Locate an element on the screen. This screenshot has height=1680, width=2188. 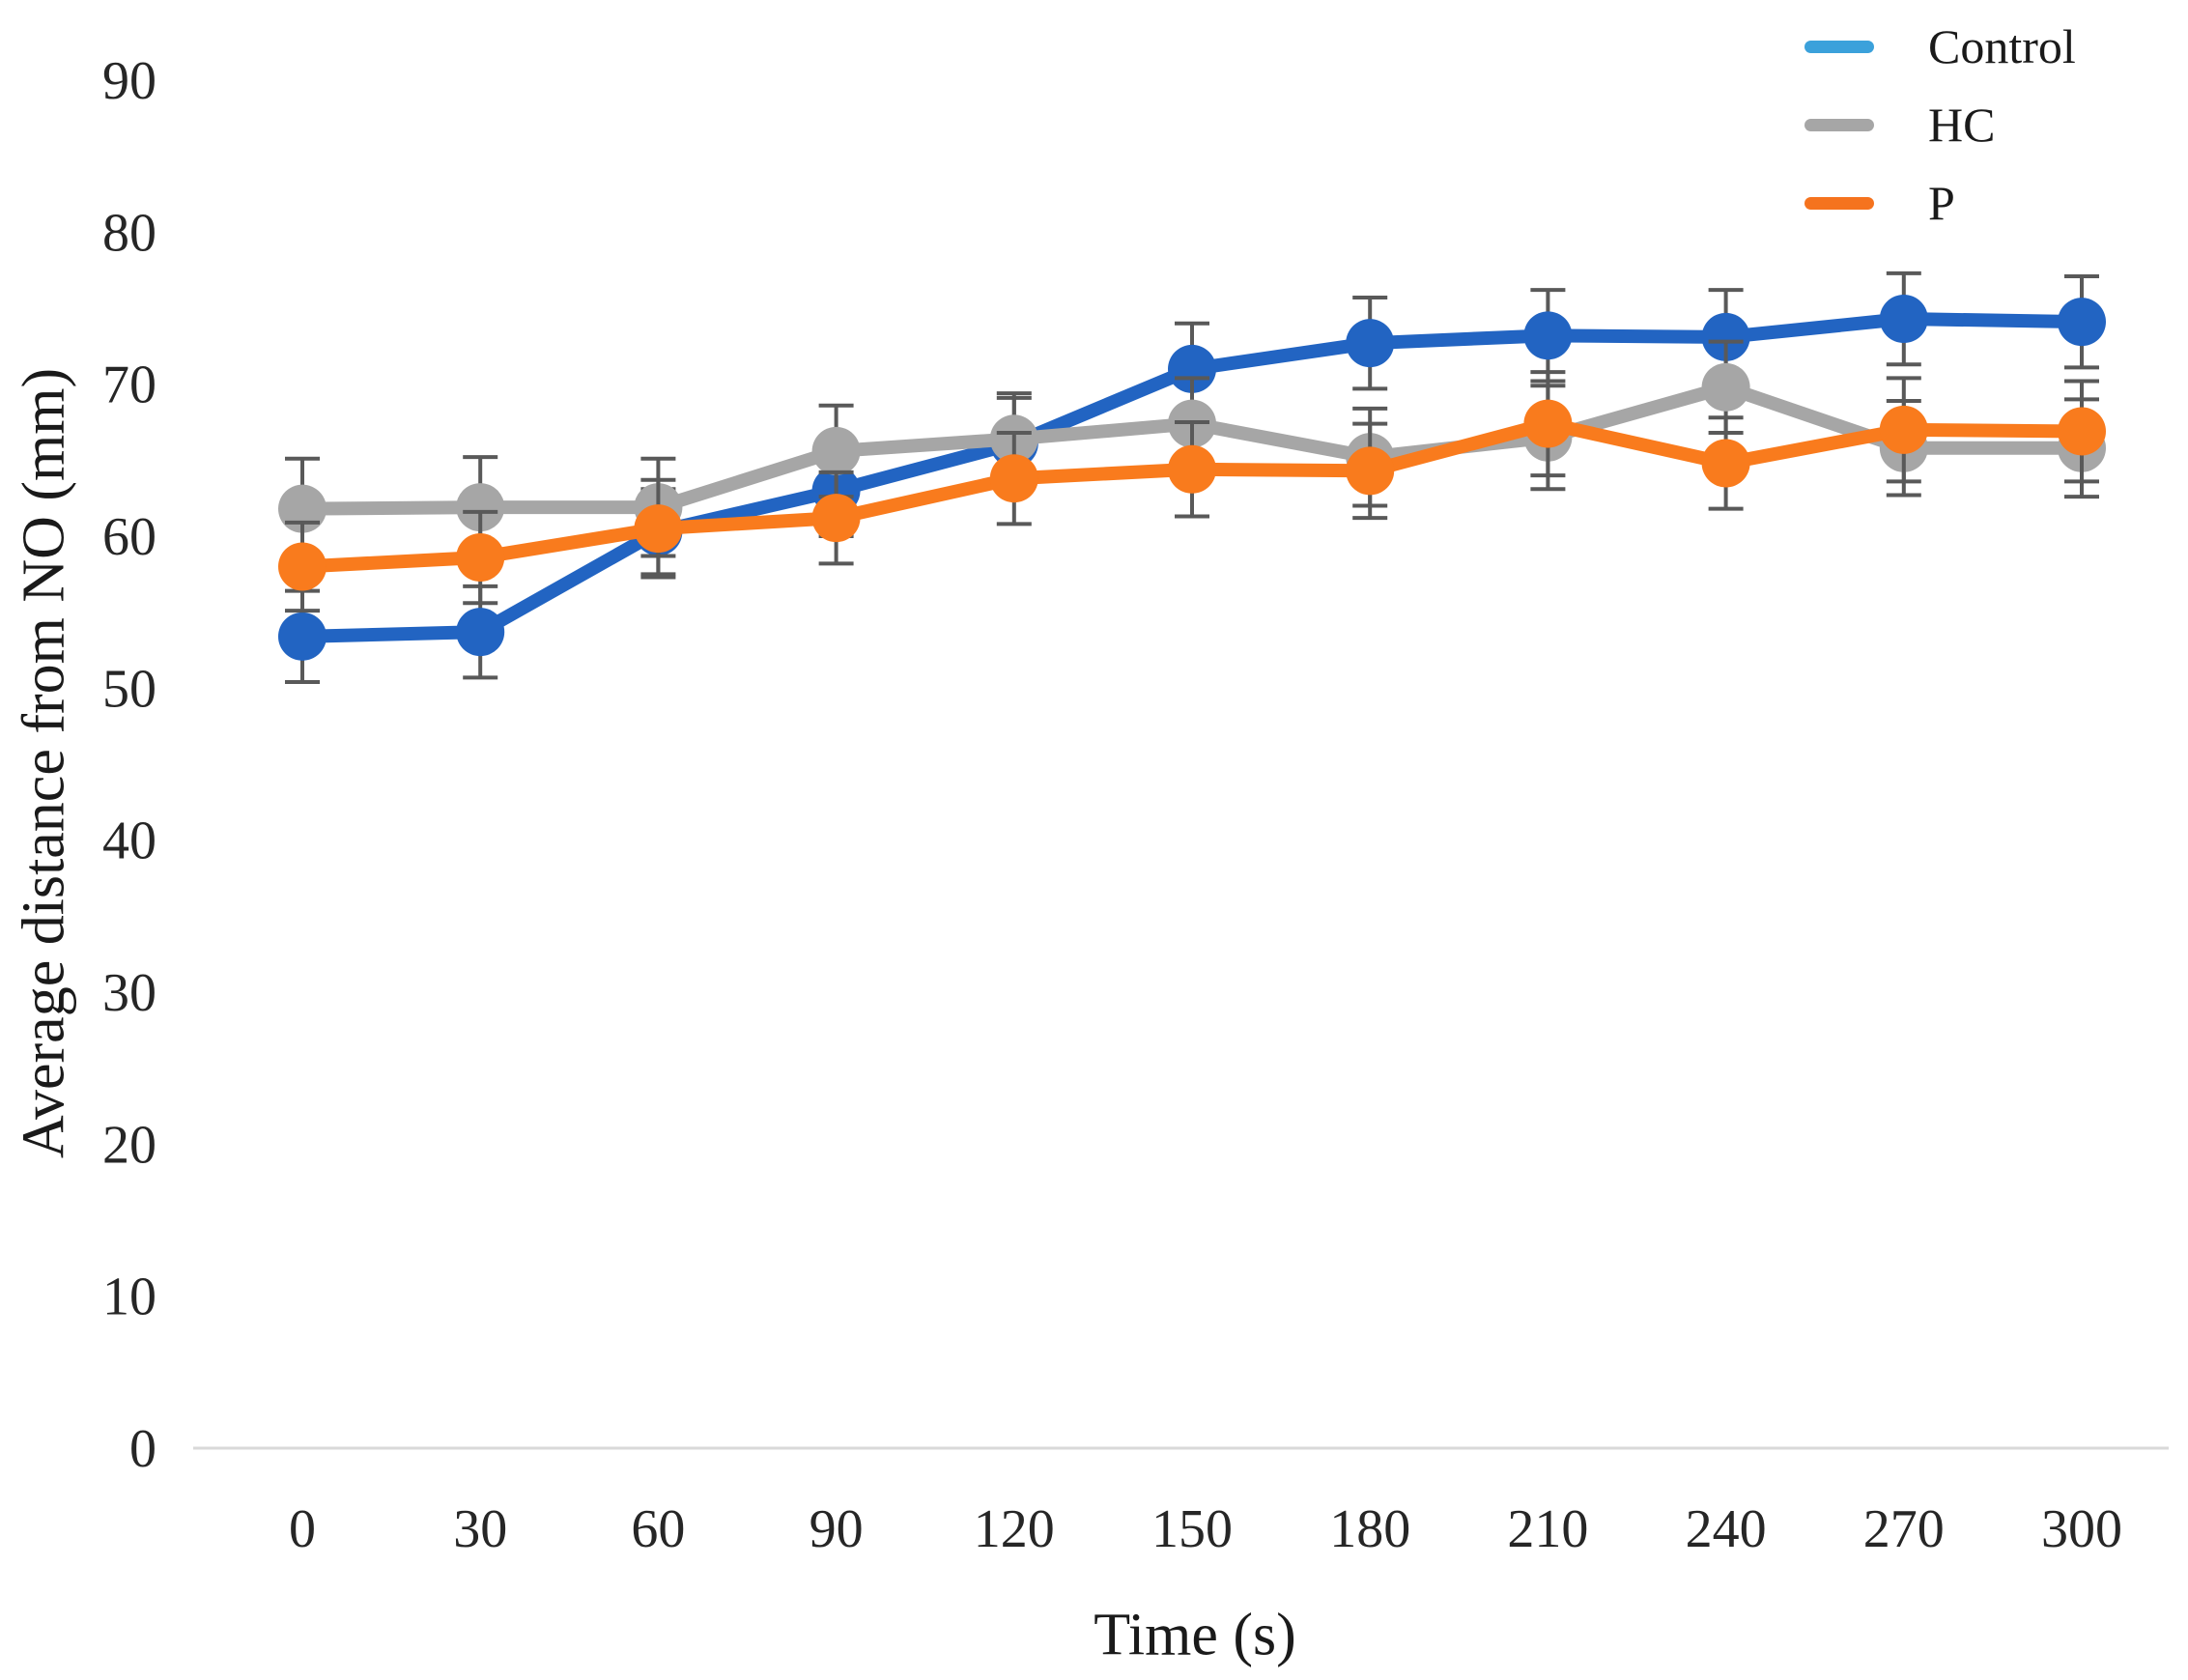
x-tick-label: 240 is located at coordinates (1726, 1529).